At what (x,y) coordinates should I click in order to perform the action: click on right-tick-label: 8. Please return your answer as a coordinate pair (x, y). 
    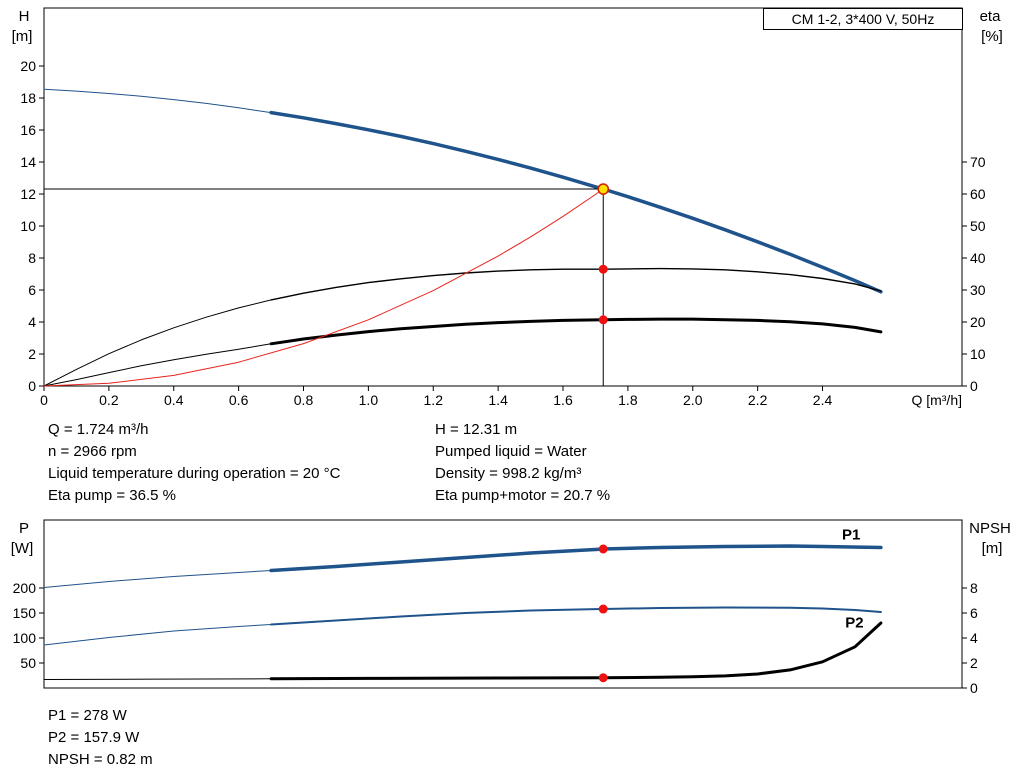
    Looking at the image, I should click on (974, 588).